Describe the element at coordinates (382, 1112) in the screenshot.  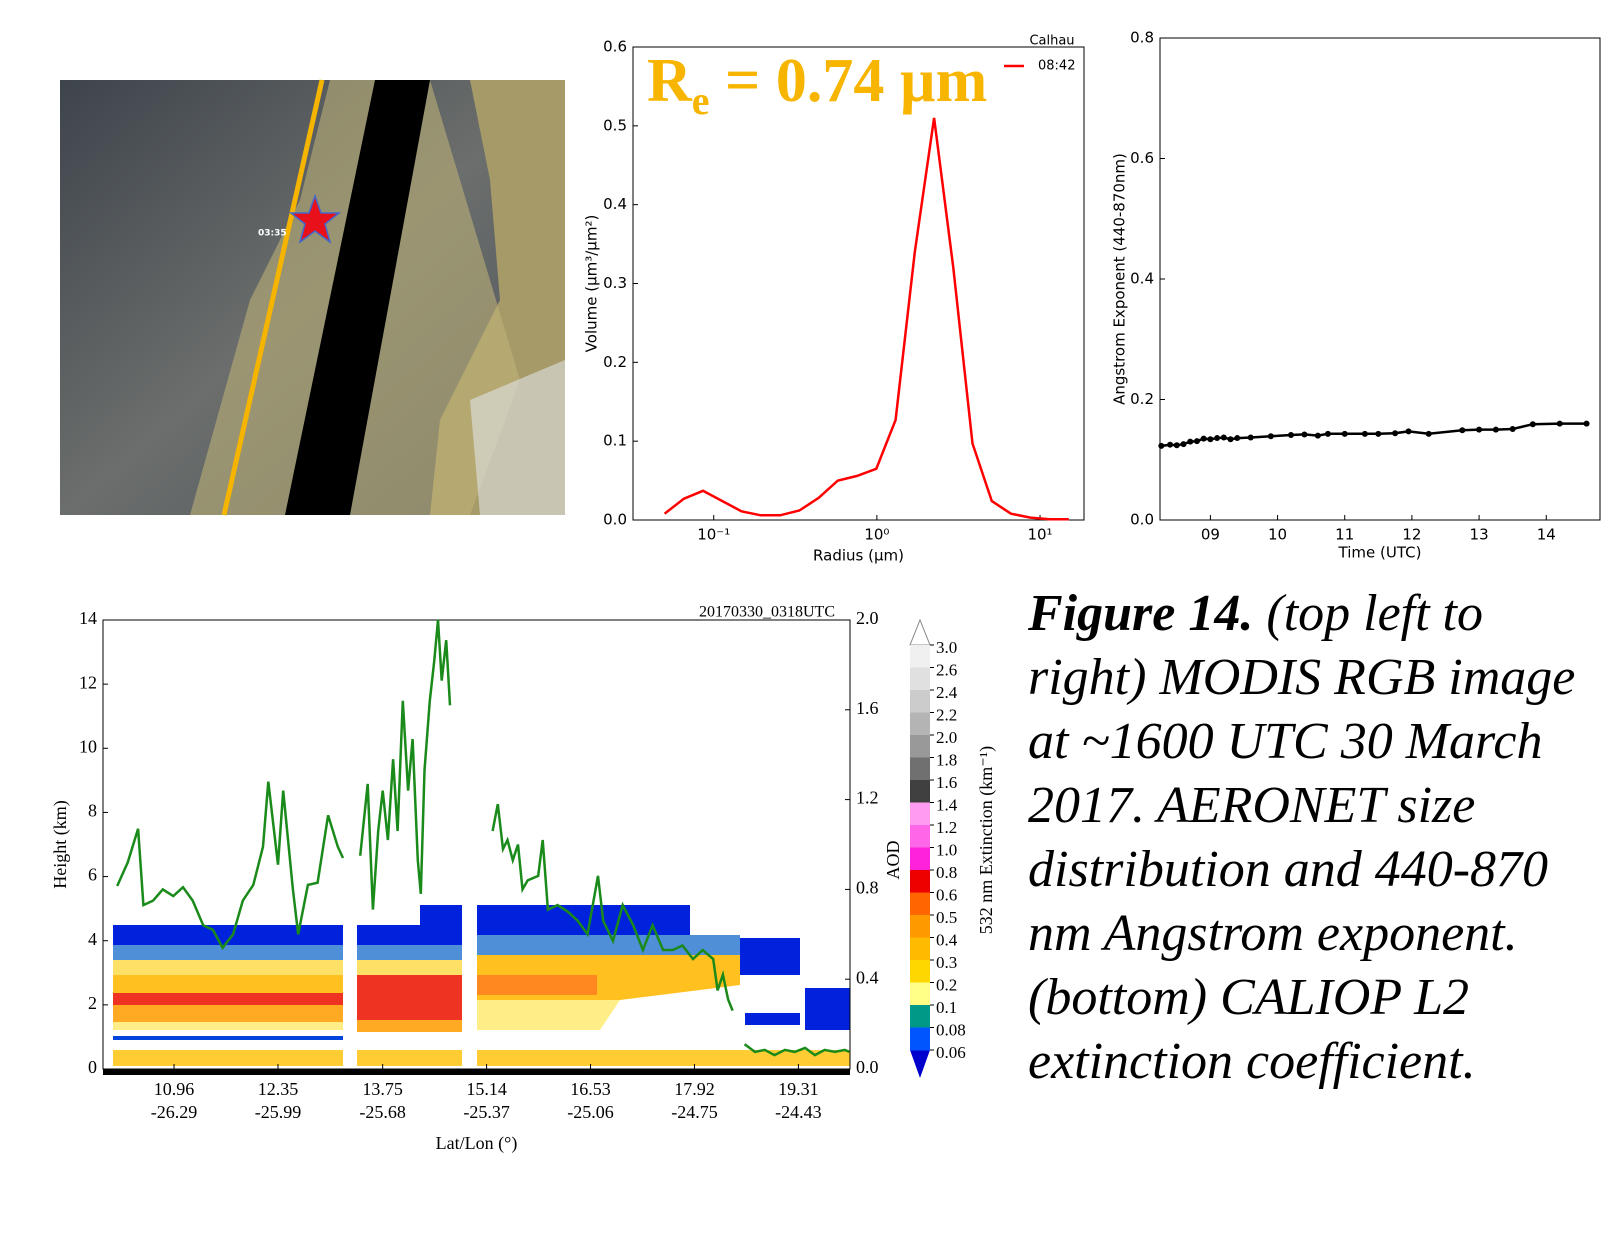
I see `x-tick-label-lon: -25.68` at that location.